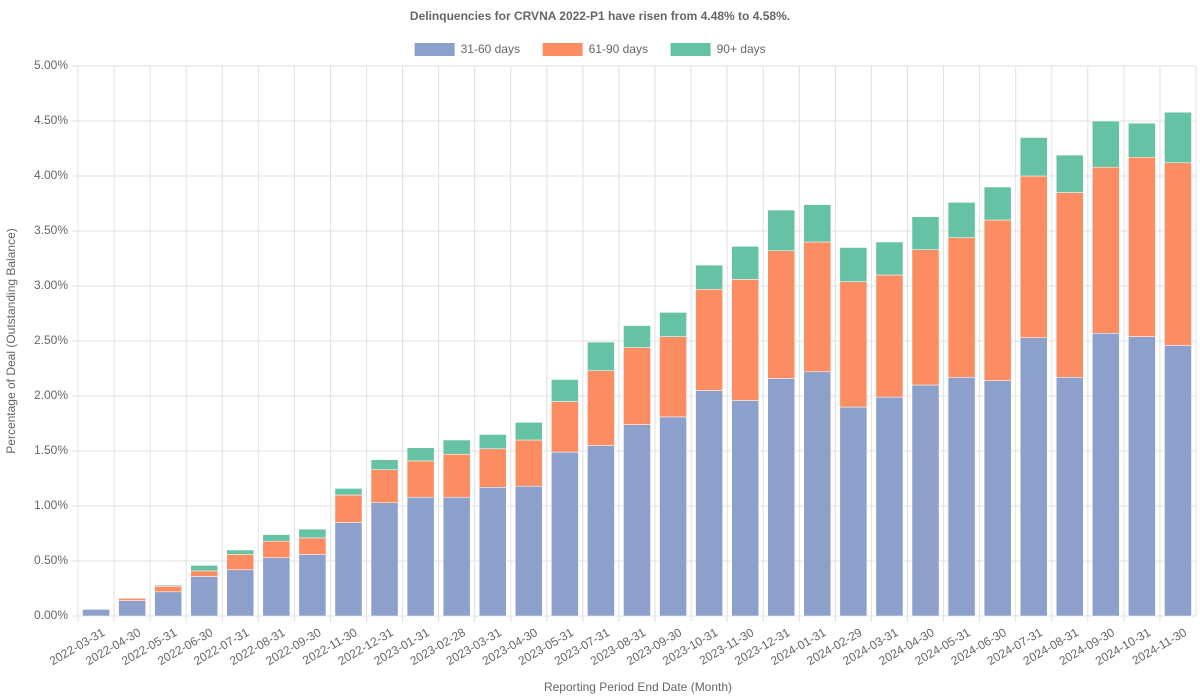 This screenshot has height=700, width=1200. I want to click on y-tick-label: 4.00%, so click(51, 175).